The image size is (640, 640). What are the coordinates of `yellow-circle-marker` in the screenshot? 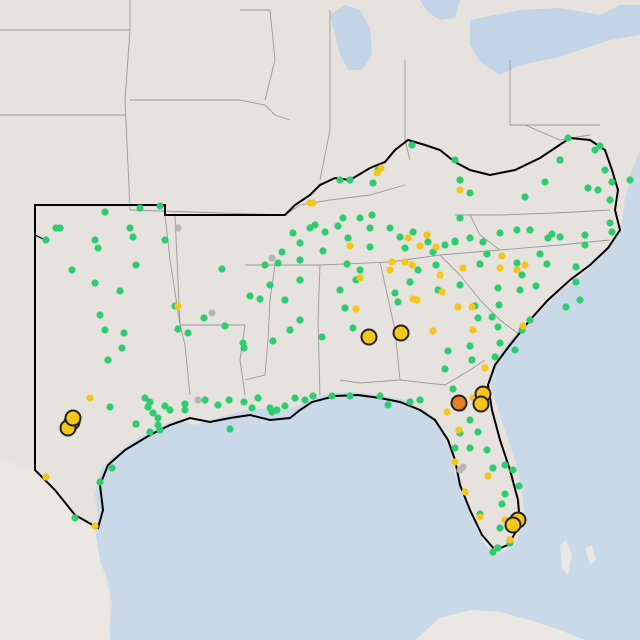 It's located at (481, 404).